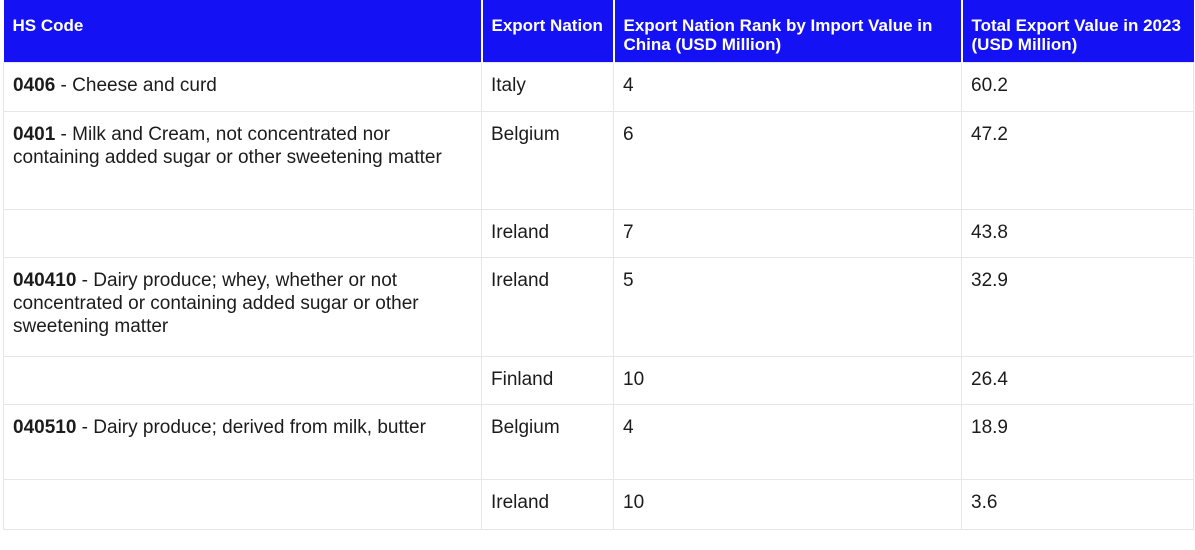 This screenshot has width=1195, height=550. Describe the element at coordinates (45, 280) in the screenshot. I see `hs-code: 040410` at that location.